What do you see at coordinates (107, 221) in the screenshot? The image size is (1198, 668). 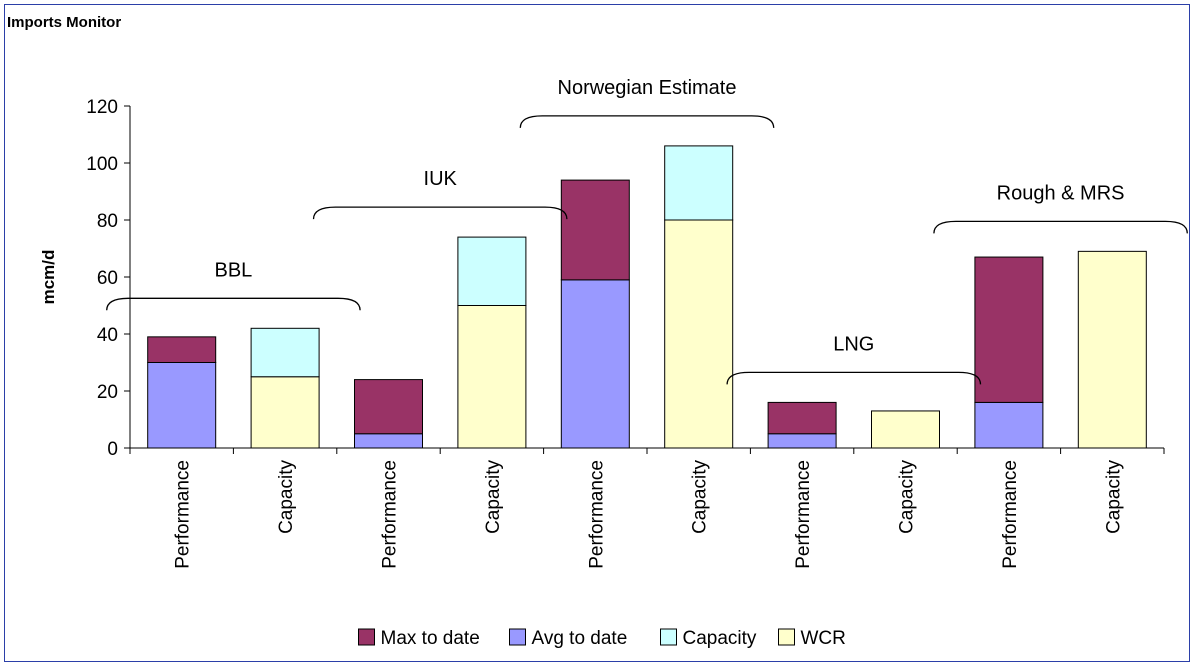 I see `y-tick-label: 80` at bounding box center [107, 221].